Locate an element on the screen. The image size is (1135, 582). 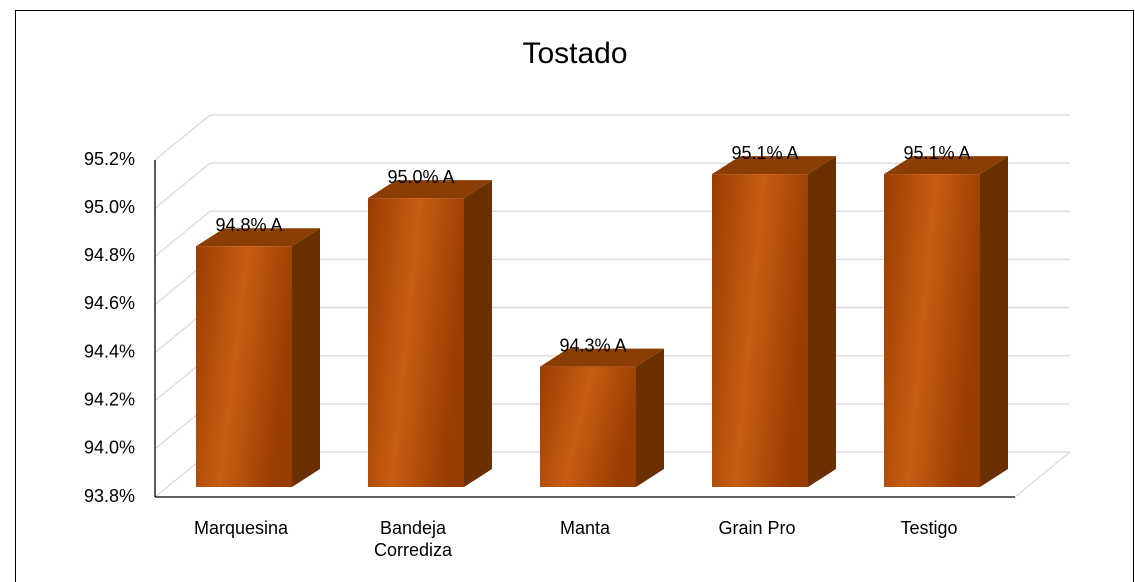
y-tick-label: 94.2% is located at coordinates (109, 399).